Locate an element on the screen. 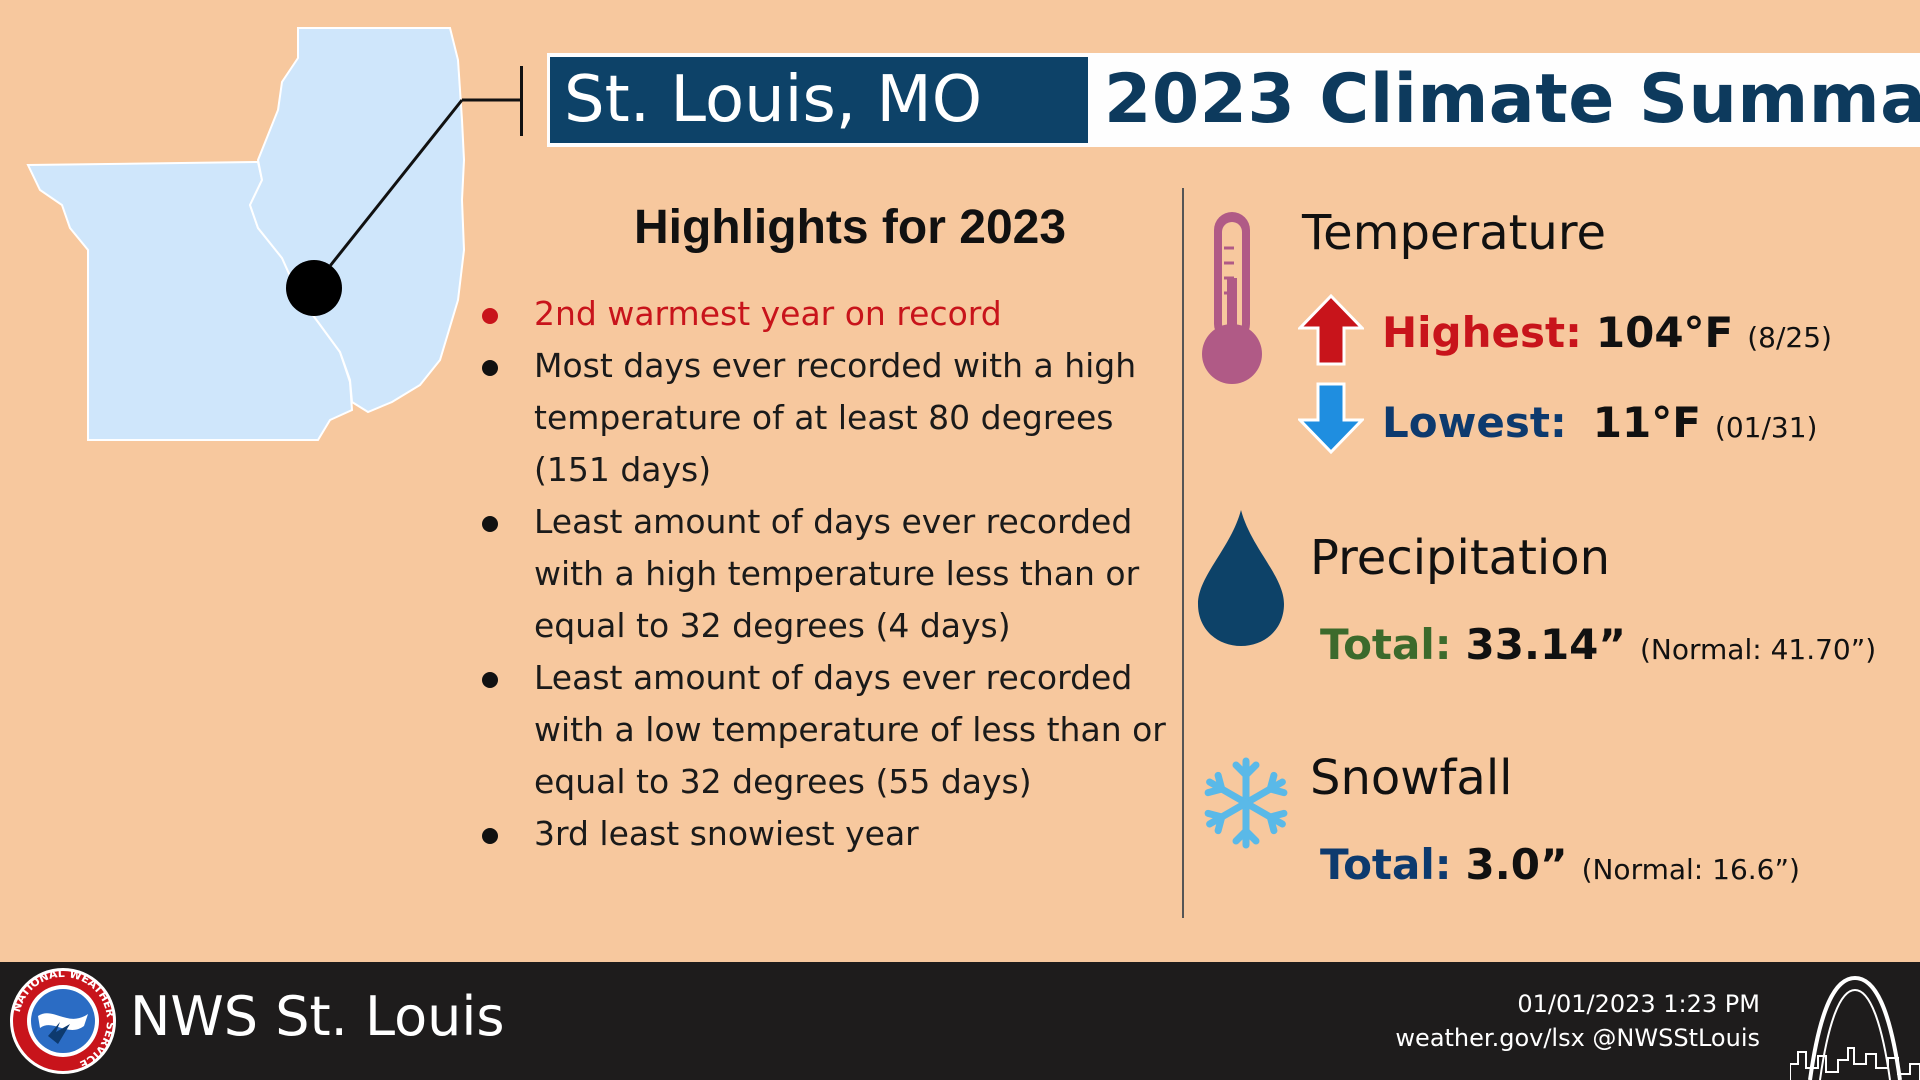  marker-leader-line is located at coordinates (396, 183).